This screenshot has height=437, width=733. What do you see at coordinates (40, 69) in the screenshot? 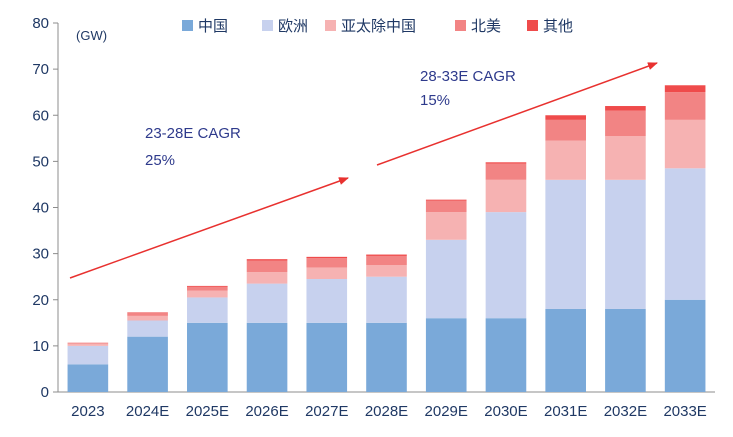
I see `y-tick-label: 70` at bounding box center [40, 69].